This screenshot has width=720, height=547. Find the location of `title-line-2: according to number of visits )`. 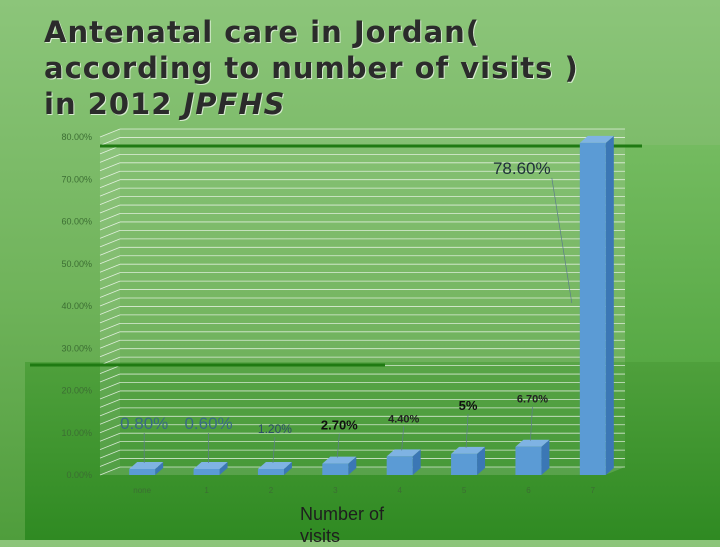

title-line-2: according to number of visits ) is located at coordinates (311, 68).